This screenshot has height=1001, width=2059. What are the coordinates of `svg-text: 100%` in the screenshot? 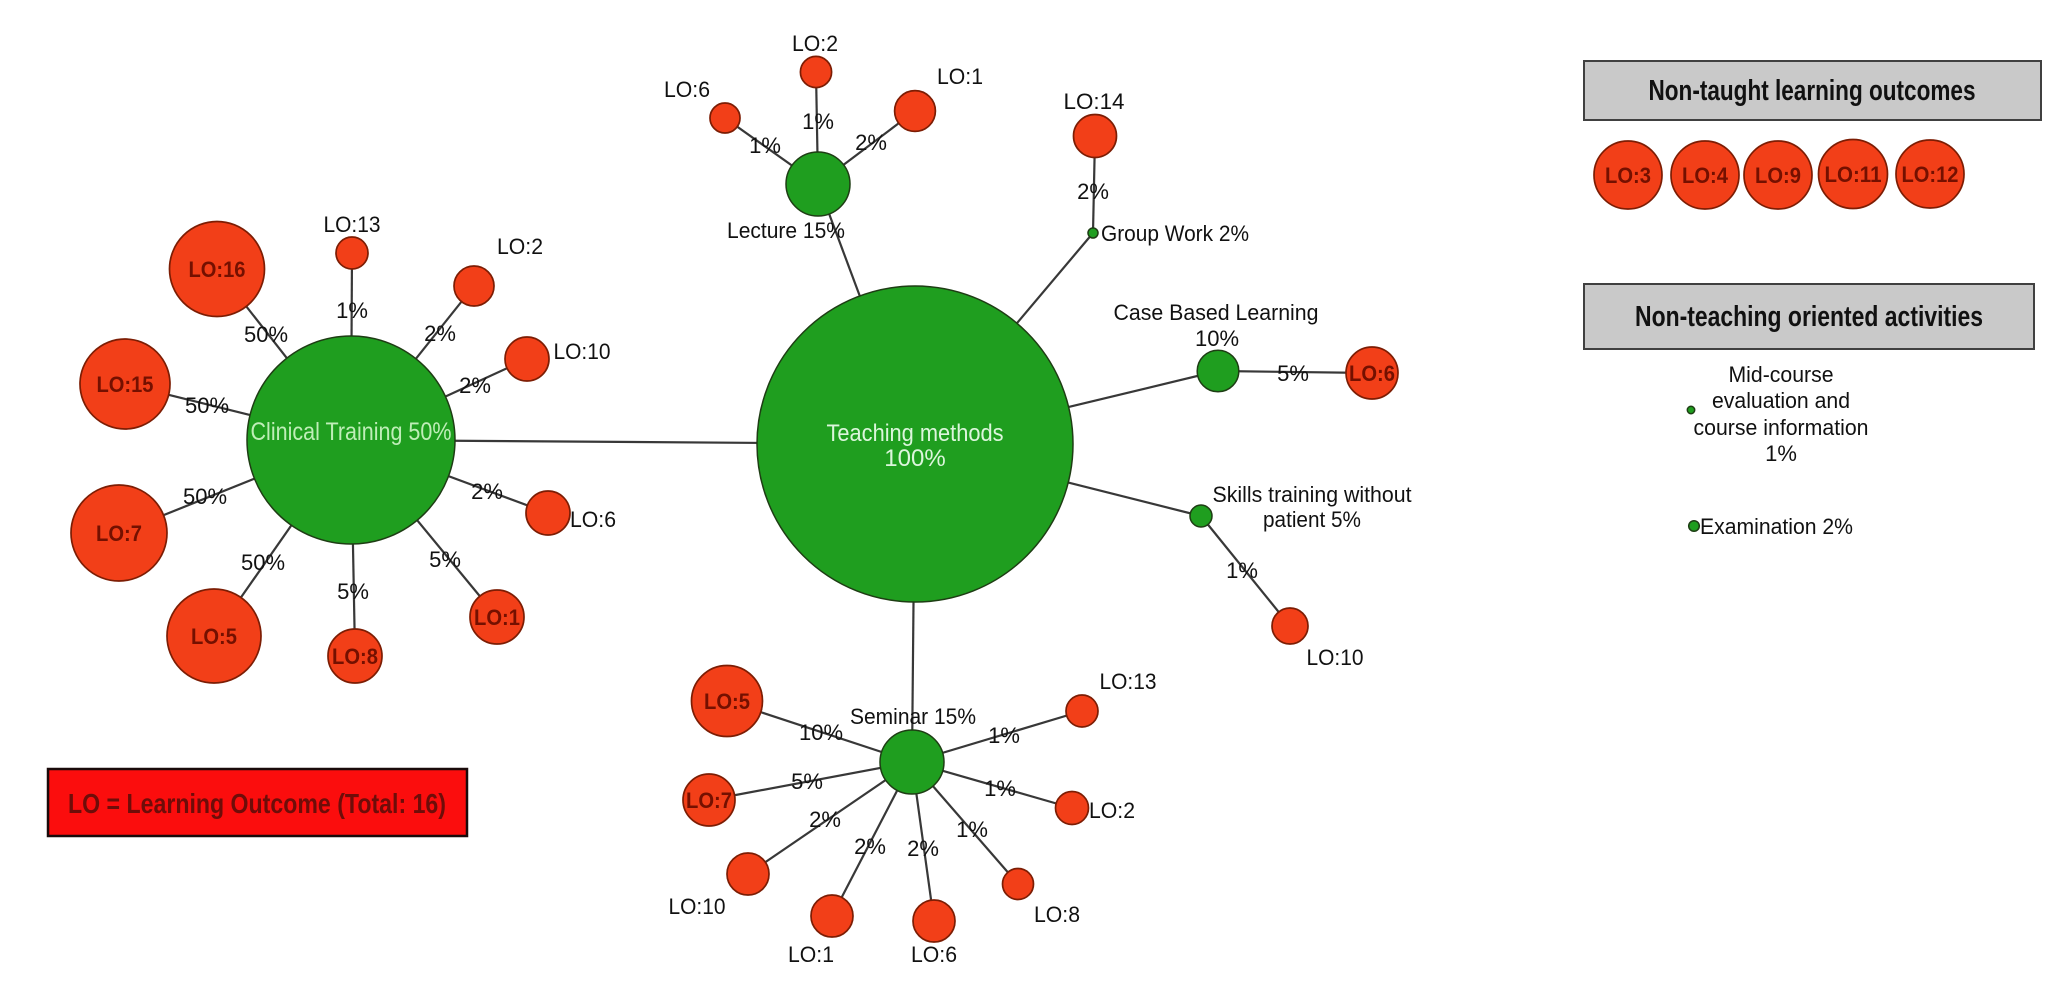 It's located at (914, 458).